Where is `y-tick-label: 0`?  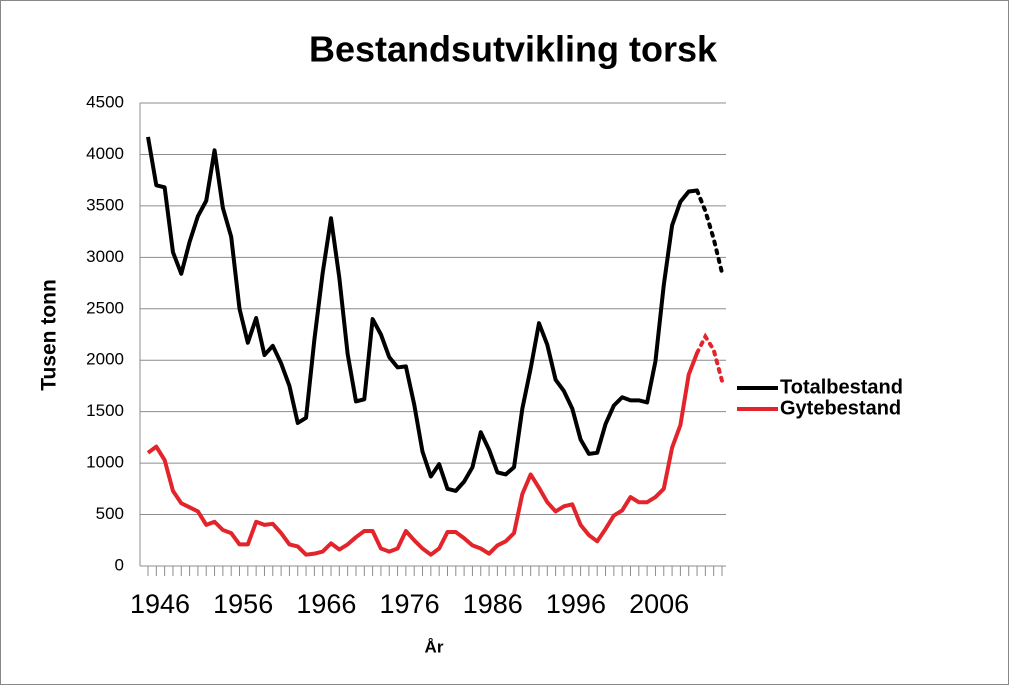
y-tick-label: 0 is located at coordinates (119, 564).